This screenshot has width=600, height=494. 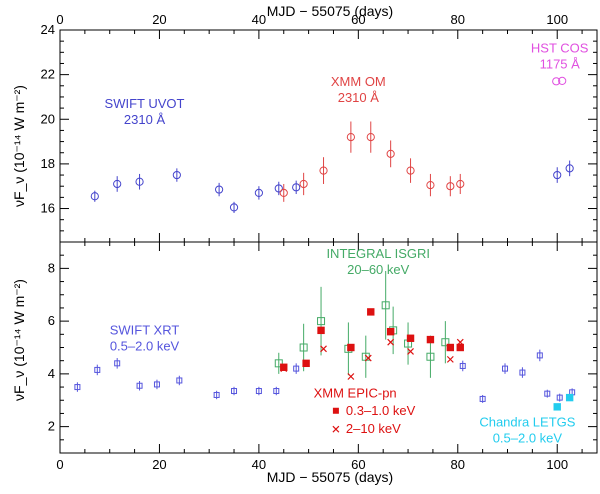 What do you see at coordinates (358, 464) in the screenshot?
I see `x-tick-label: 60` at bounding box center [358, 464].